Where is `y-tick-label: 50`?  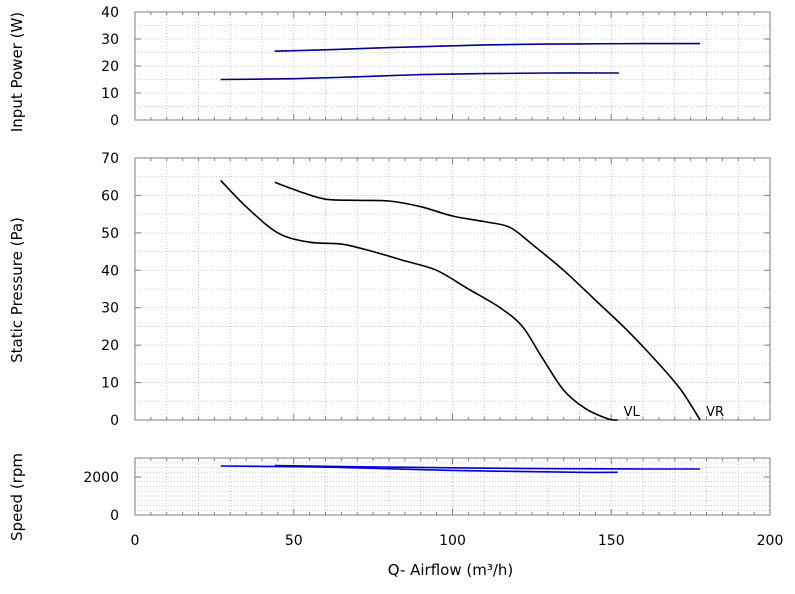
y-tick-label: 50 is located at coordinates (110, 234).